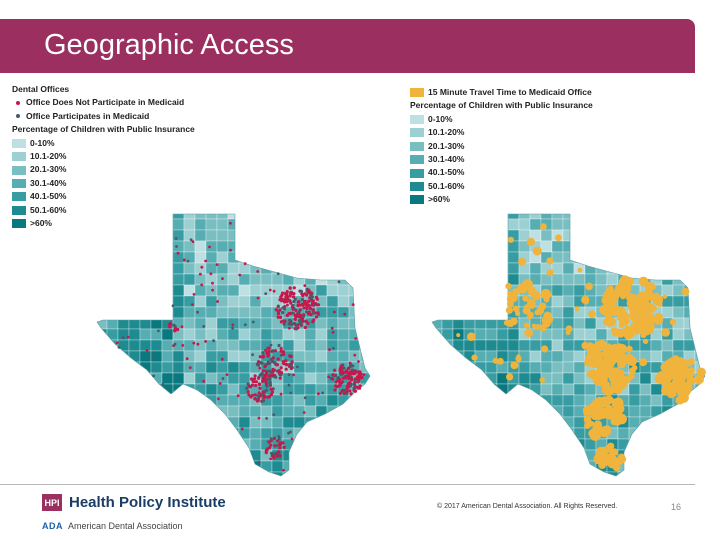  I want to click on legend-bin-label: 0-10%, so click(42, 142).